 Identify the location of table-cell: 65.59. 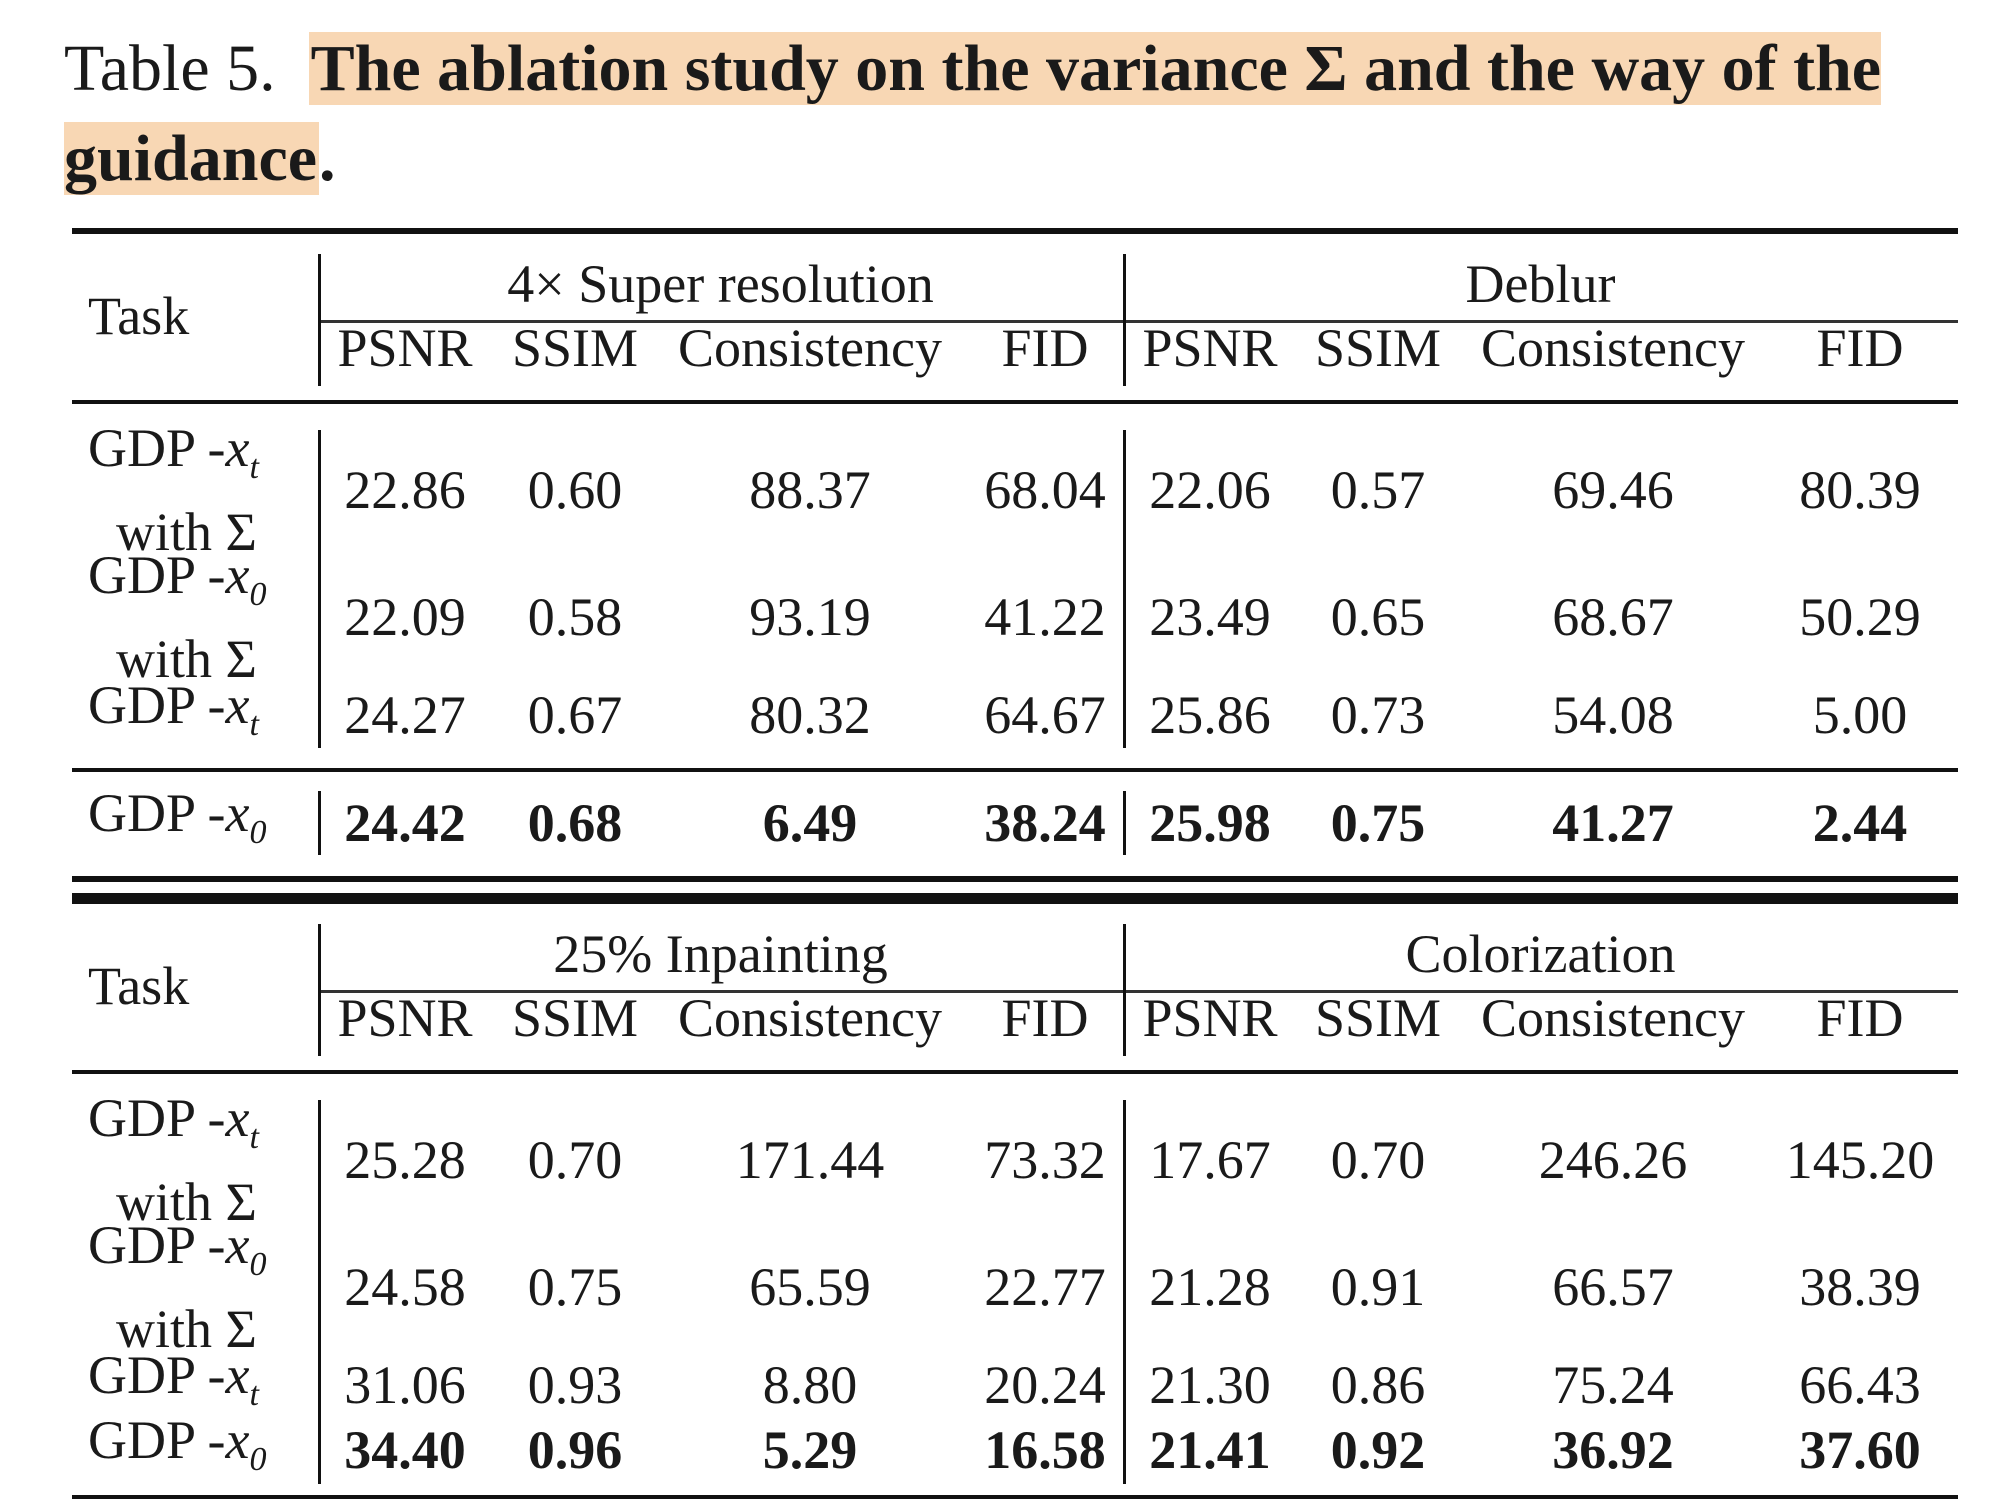
(810, 1287).